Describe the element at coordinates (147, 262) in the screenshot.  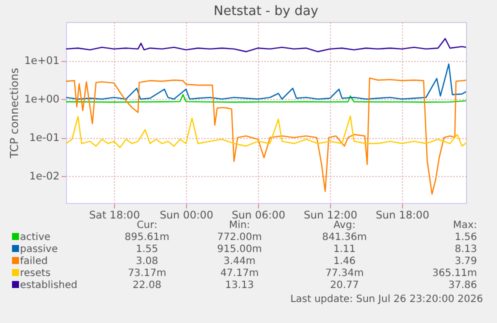
I see `text: 3.08` at that location.